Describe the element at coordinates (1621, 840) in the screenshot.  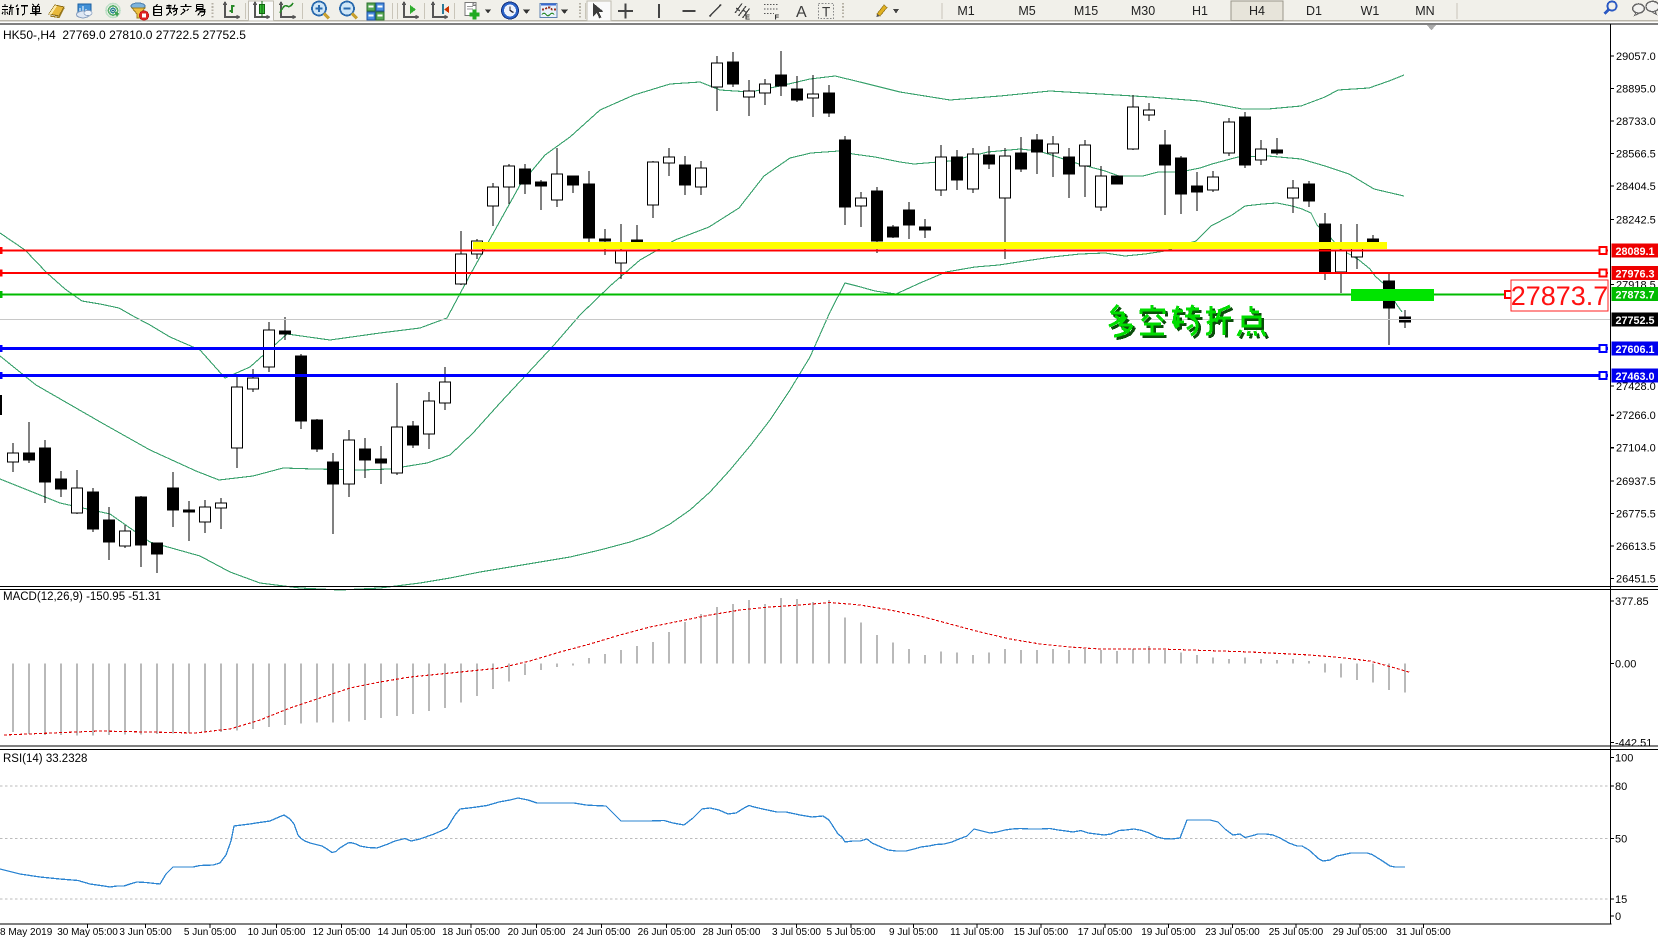
I see `svg-text: 50` at that location.